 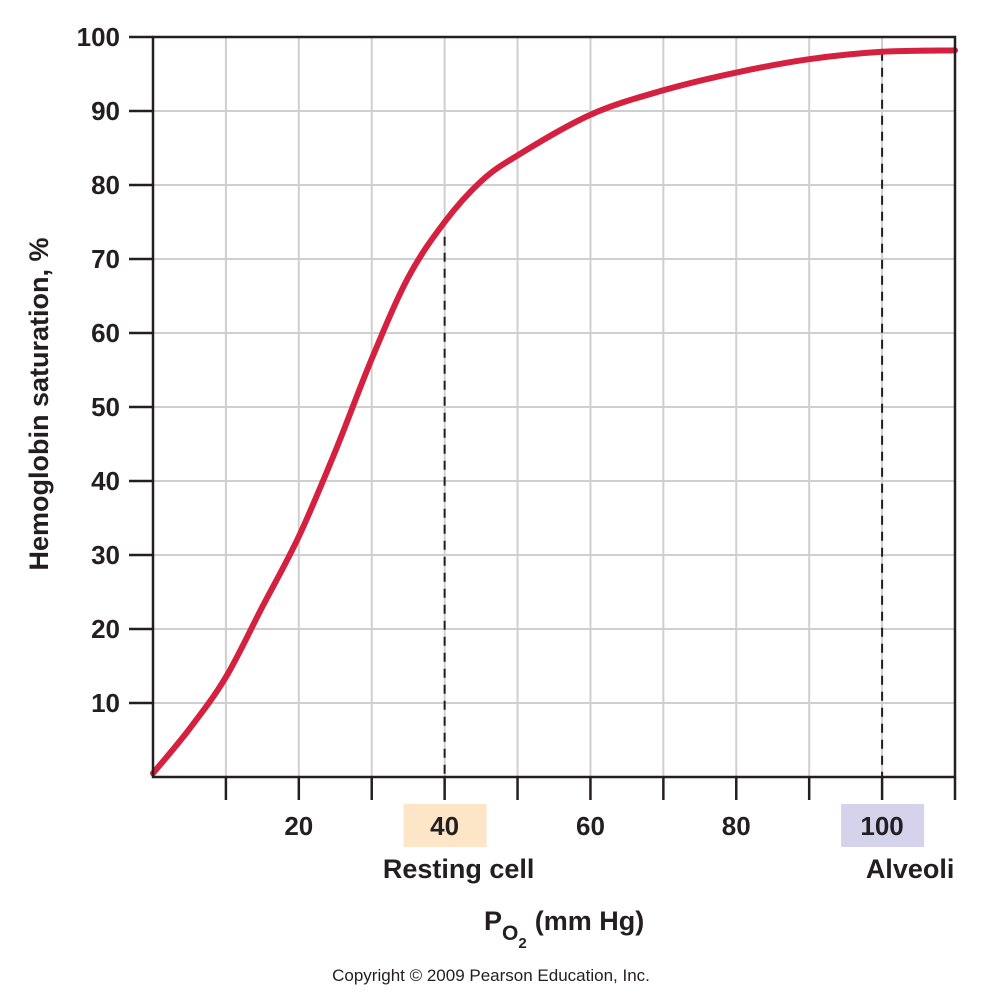 What do you see at coordinates (105, 481) in the screenshot?
I see `y-tick-label: 40` at bounding box center [105, 481].